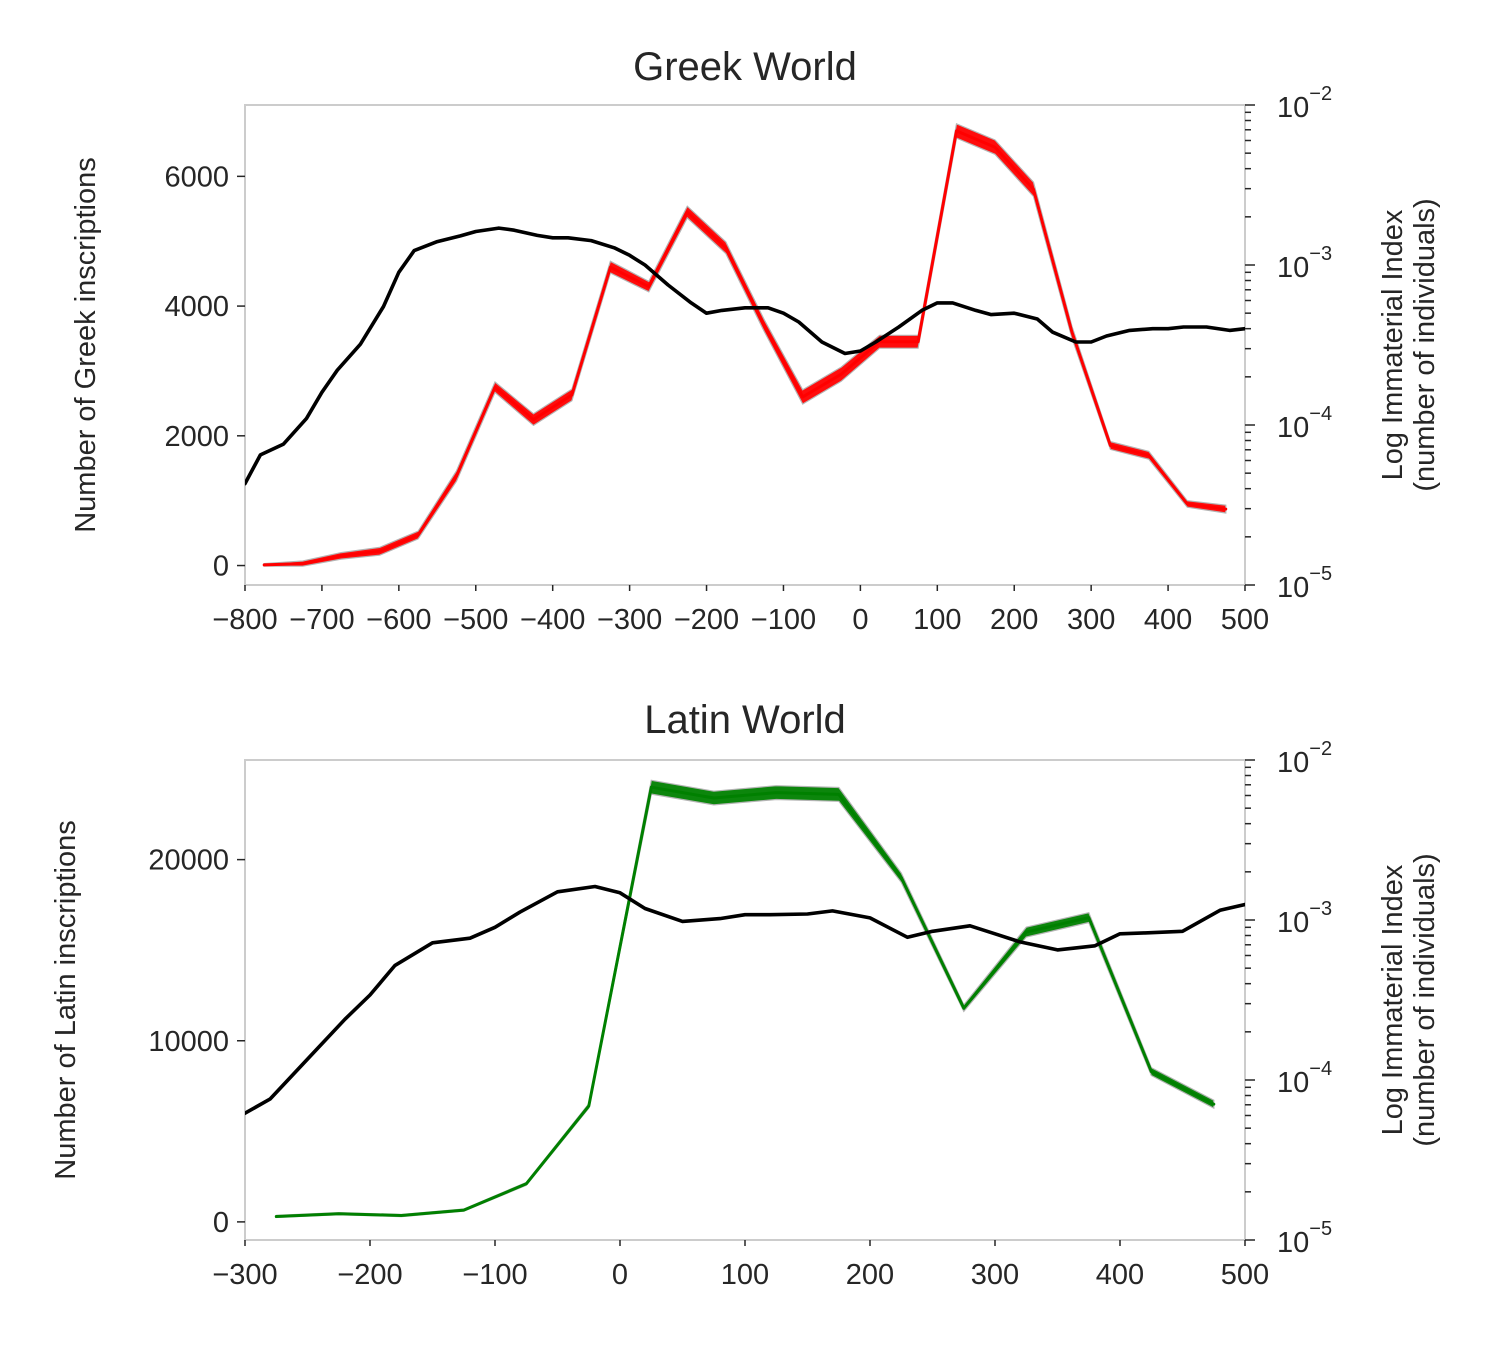 Image resolution: width=1500 pixels, height=1350 pixels. What do you see at coordinates (745, 67) in the screenshot?
I see `chart-title: Greek World` at bounding box center [745, 67].